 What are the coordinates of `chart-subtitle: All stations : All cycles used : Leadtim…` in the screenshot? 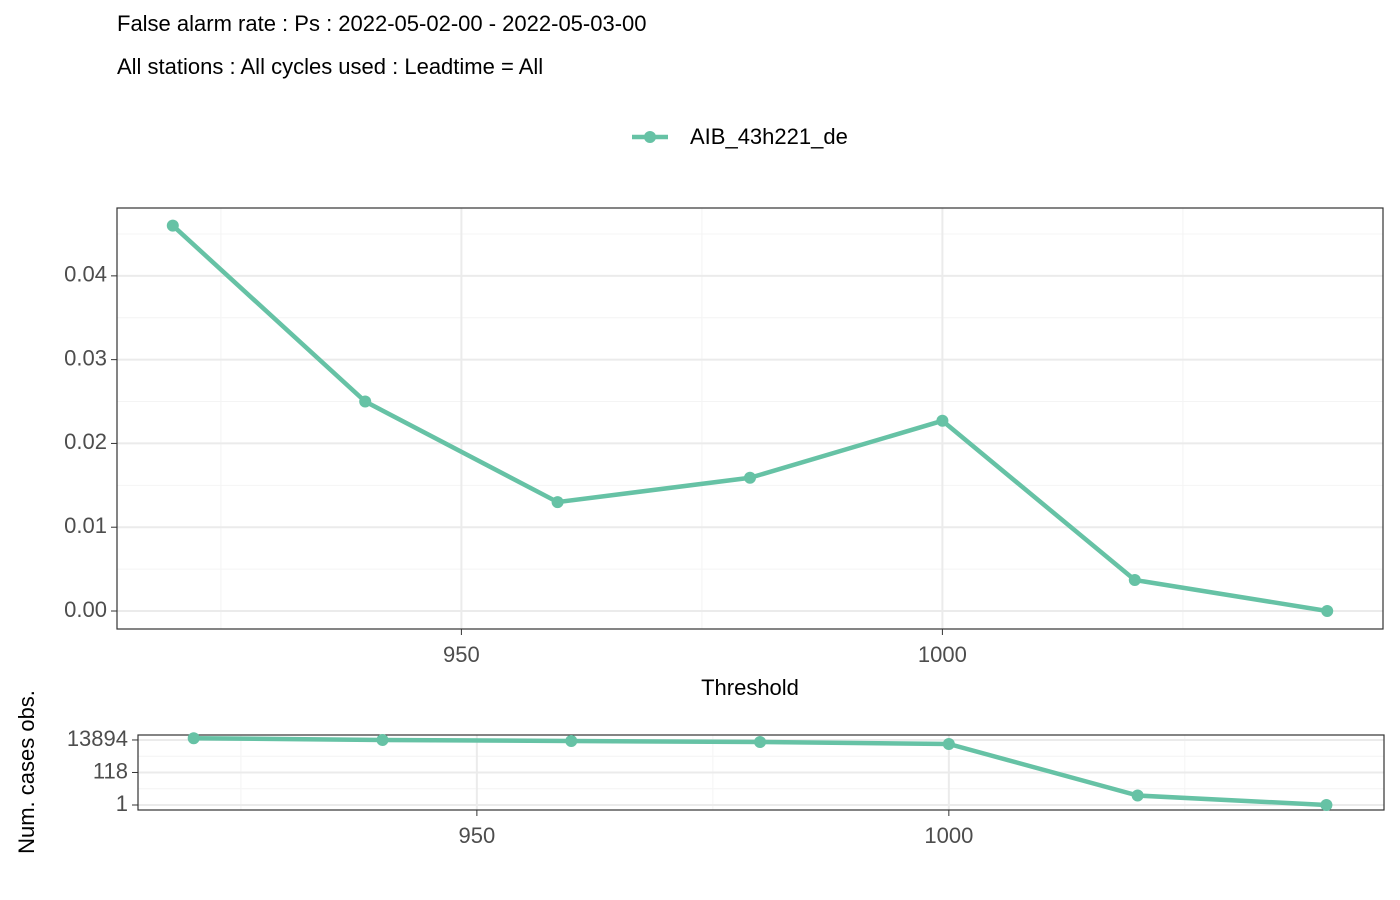 It's located at (330, 66).